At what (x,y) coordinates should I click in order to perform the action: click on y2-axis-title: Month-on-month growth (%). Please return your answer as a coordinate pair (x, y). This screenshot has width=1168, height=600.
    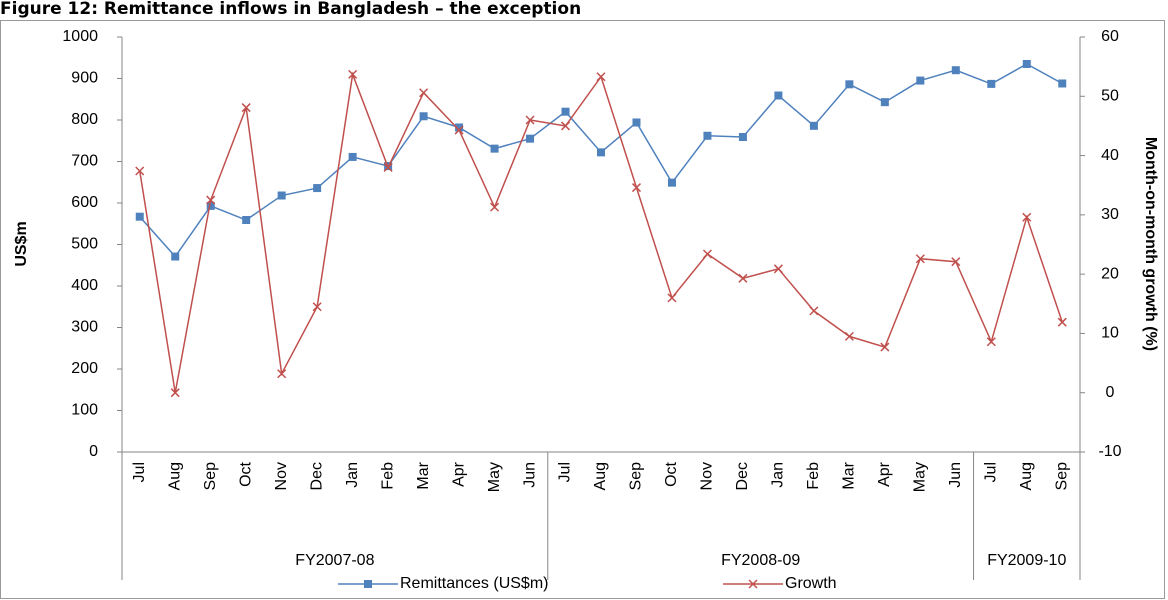
    Looking at the image, I should click on (1150, 244).